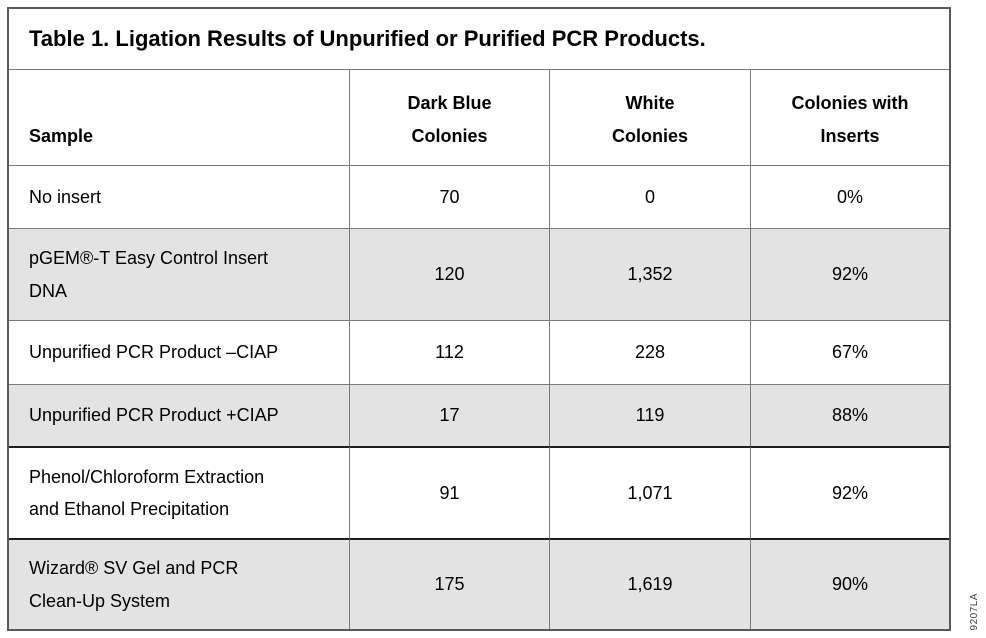  Describe the element at coordinates (649, 492) in the screenshot. I see `white-colonies-cell: 1,071` at that location.